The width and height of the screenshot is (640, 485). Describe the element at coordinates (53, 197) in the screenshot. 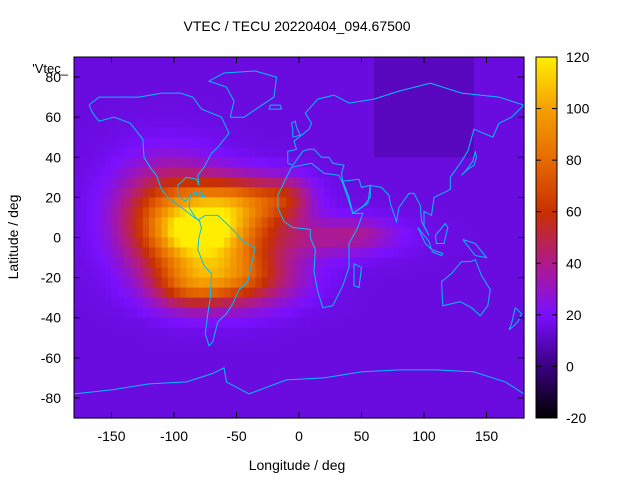

I see `y-tick-label: 20` at that location.